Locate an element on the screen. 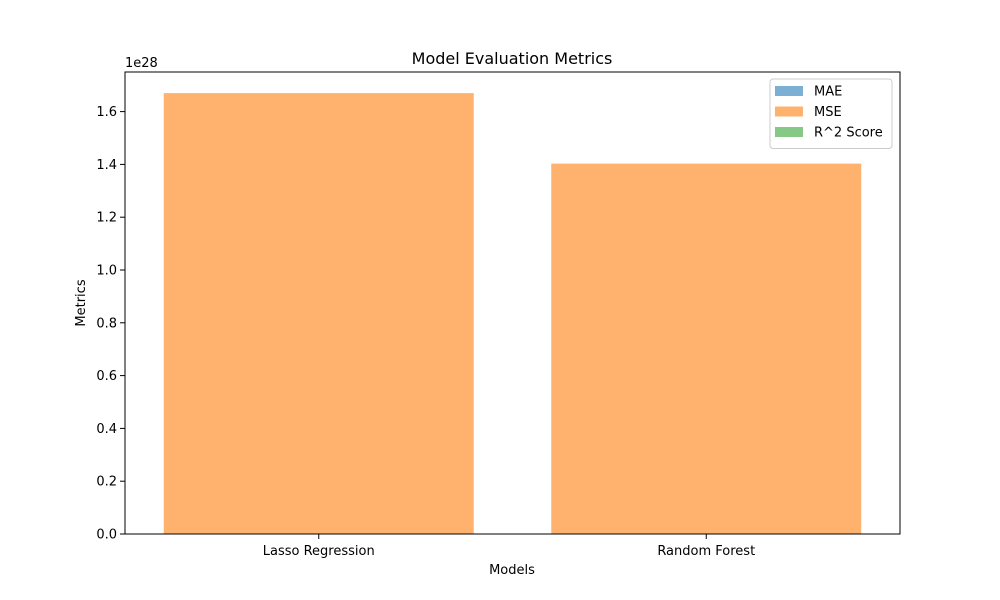 This screenshot has width=1000, height=600. x-axis-title: Models is located at coordinates (512, 570).